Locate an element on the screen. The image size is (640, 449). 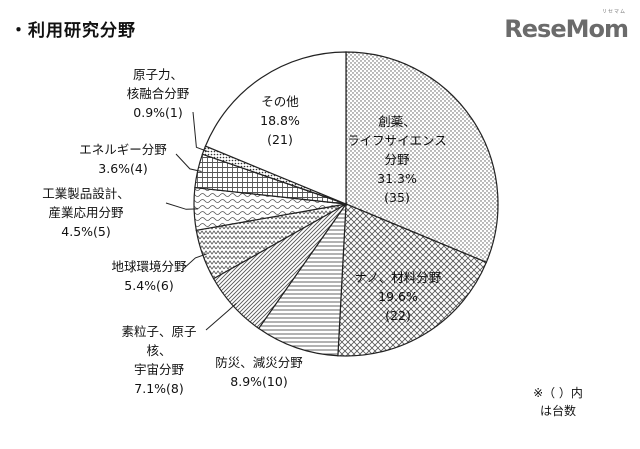
slice-label-nano-materials: ナノ、材料分野 19.6% (22) is located at coordinates (398, 296).